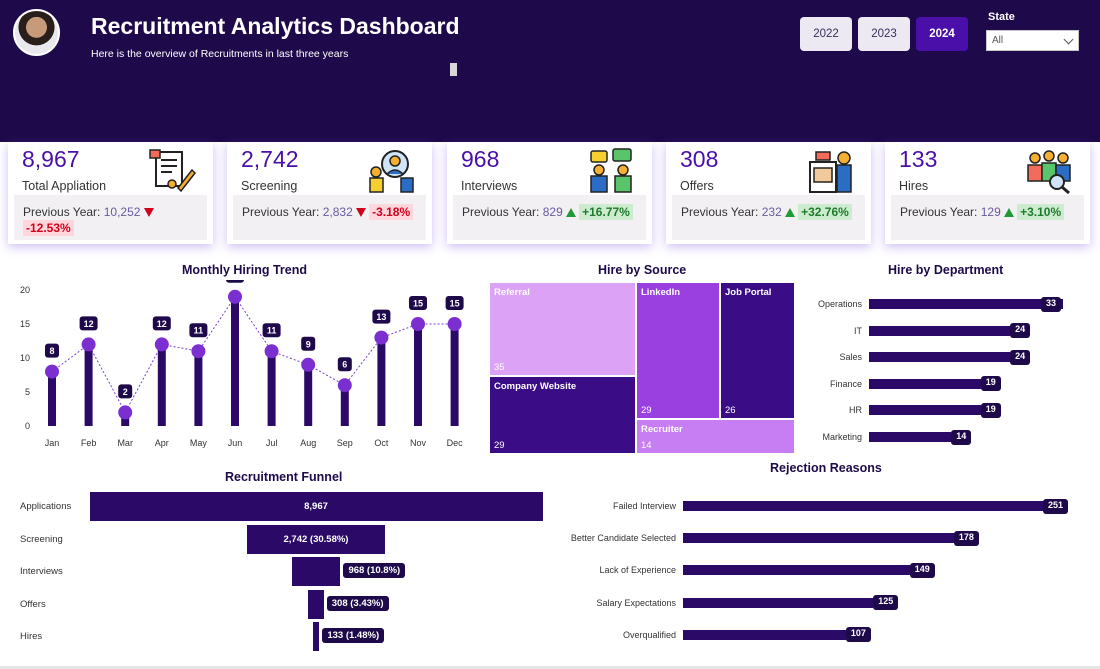 The image size is (1100, 669). I want to click on y-tick-label: 5, so click(27, 392).